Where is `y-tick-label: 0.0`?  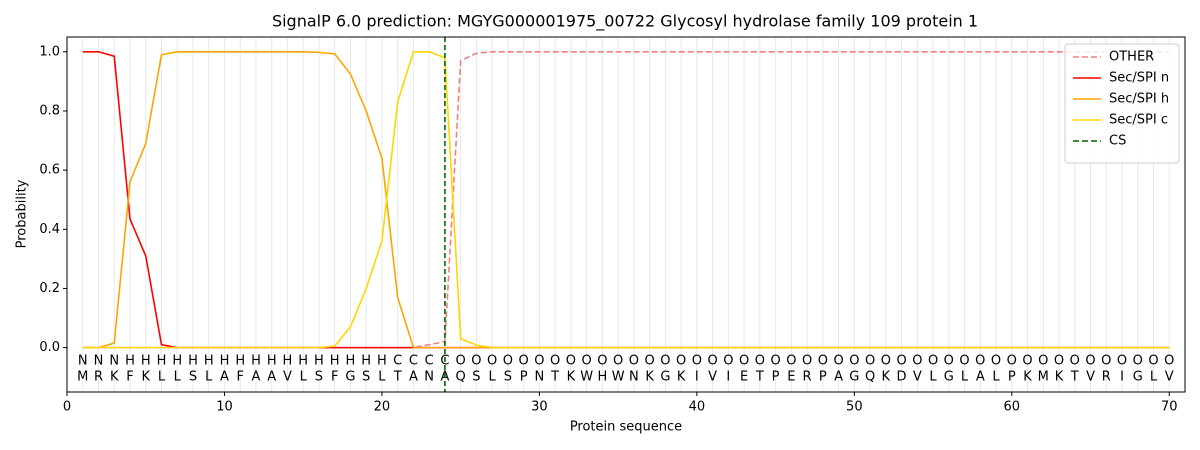 y-tick-label: 0.0 is located at coordinates (49, 347).